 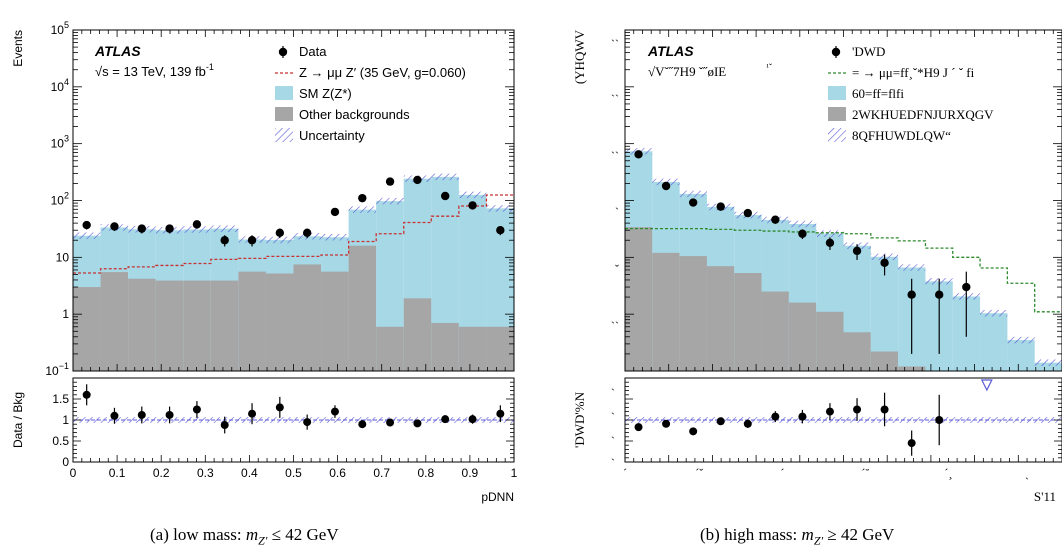 I want to click on ratio-tick-mark: ˏ, so click(x=613, y=432).